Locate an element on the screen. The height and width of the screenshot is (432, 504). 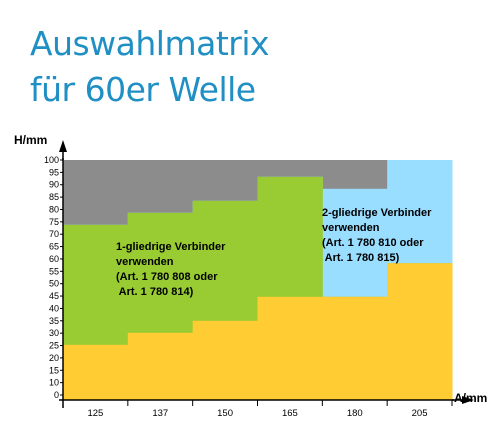
x-tick-label-150: 150 is located at coordinates (225, 413).